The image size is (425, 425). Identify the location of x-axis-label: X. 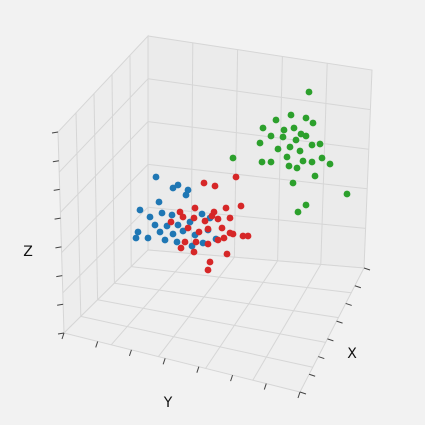
(352, 354).